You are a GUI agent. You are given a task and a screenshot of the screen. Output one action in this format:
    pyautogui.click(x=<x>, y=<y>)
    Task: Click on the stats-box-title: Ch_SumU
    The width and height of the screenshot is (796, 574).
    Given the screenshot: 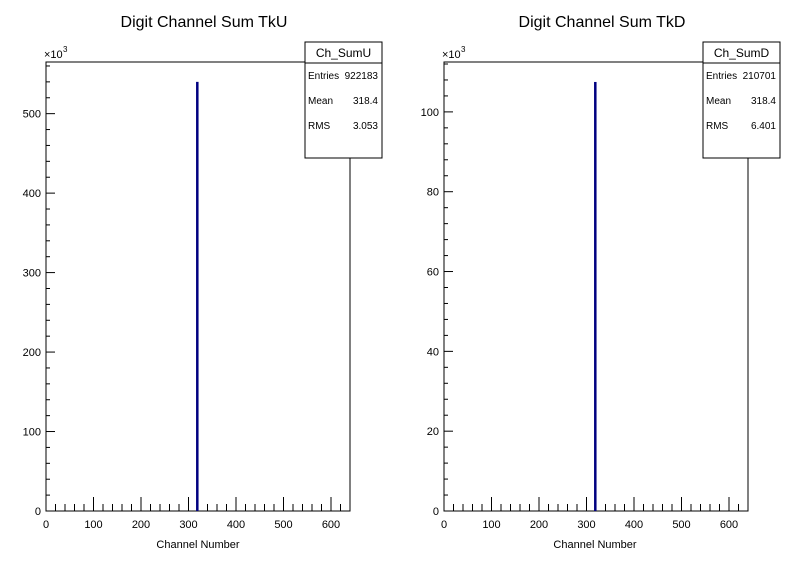 What is the action you would take?
    pyautogui.click(x=343, y=53)
    